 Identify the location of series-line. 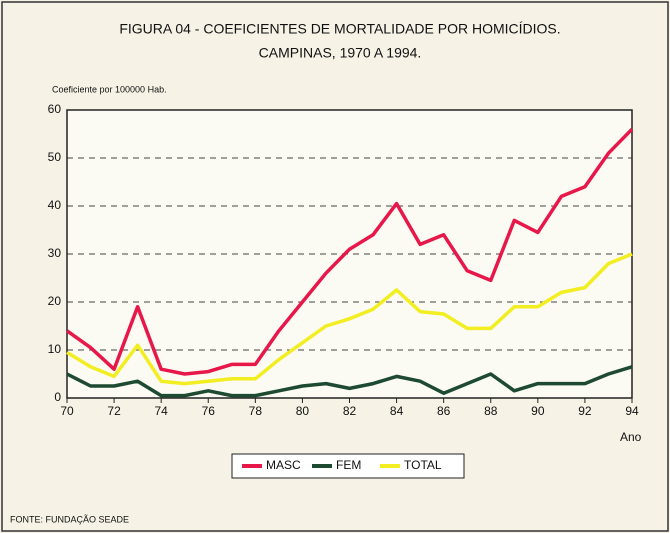
(349, 381).